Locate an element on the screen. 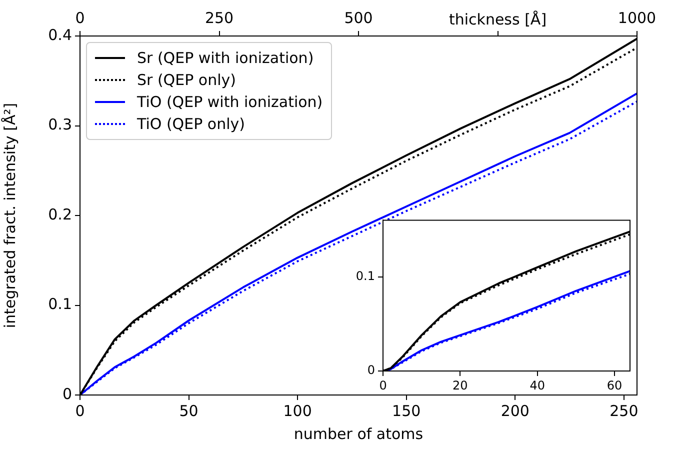  y-tick-label: 0.4 is located at coordinates (60, 35).